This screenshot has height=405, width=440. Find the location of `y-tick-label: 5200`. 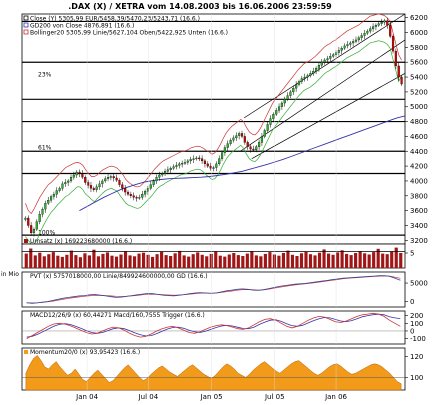

y-tick-label: 5200 is located at coordinates (419, 92).